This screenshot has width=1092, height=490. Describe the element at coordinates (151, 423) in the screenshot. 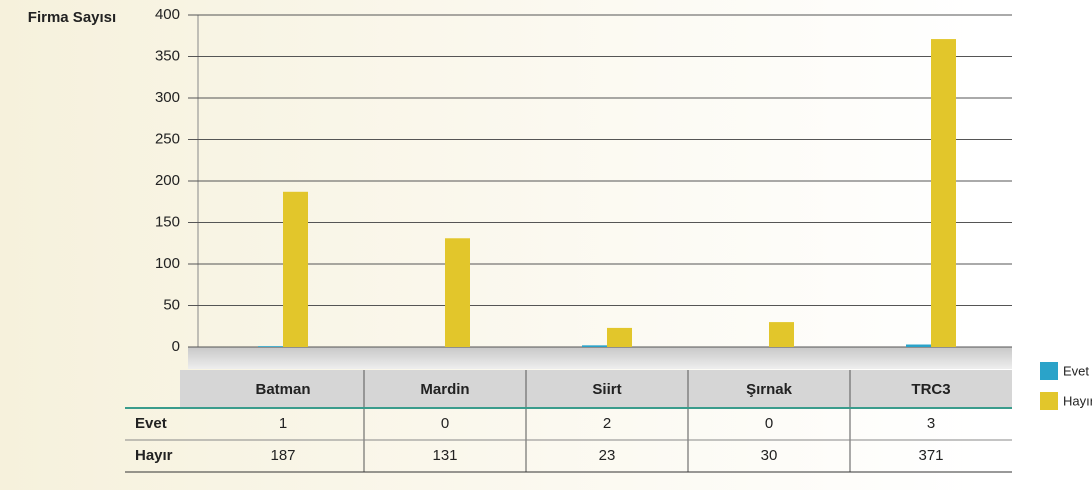

I see `table-row-label: Evet` at that location.